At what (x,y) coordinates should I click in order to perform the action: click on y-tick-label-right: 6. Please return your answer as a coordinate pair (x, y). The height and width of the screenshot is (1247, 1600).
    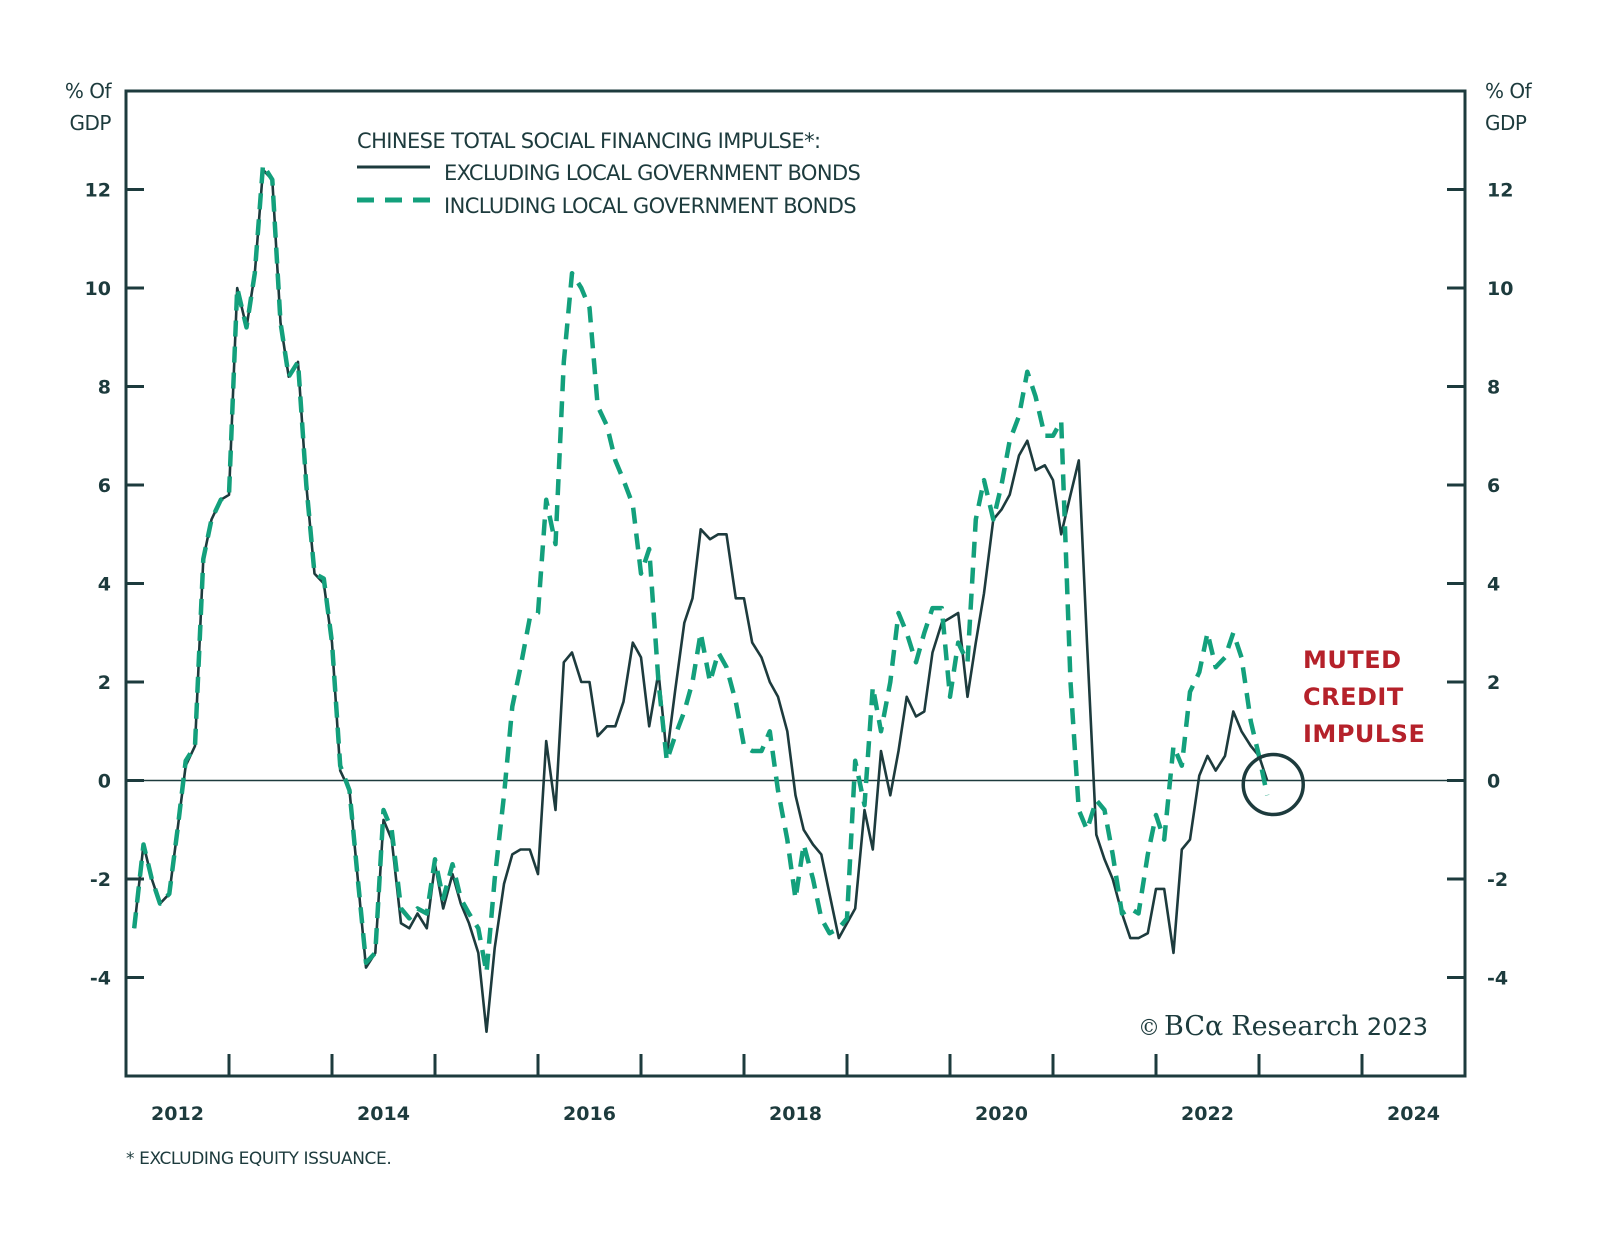
    Looking at the image, I should click on (1493, 486).